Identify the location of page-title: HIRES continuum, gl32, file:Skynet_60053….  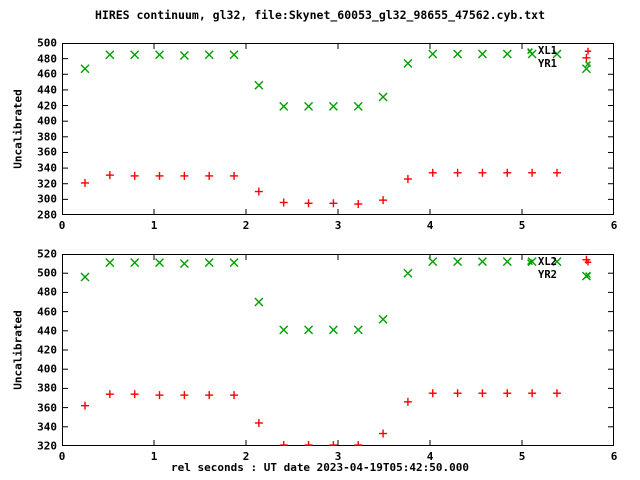
(320, 15).